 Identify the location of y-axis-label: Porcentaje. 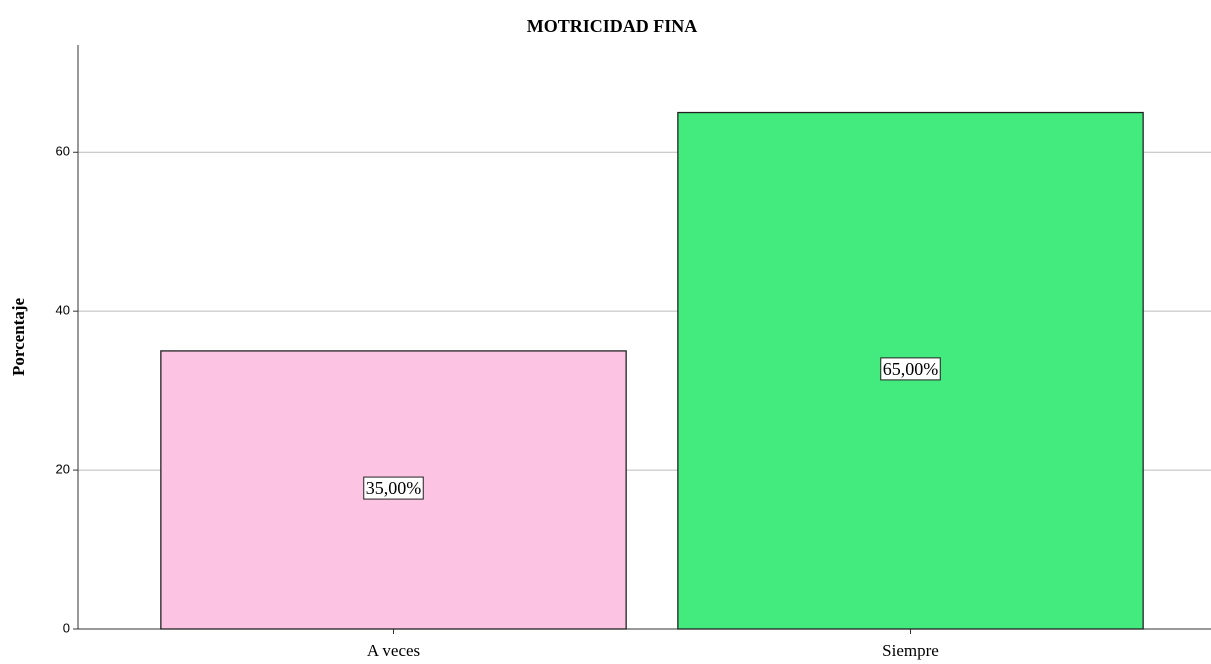
(18, 337).